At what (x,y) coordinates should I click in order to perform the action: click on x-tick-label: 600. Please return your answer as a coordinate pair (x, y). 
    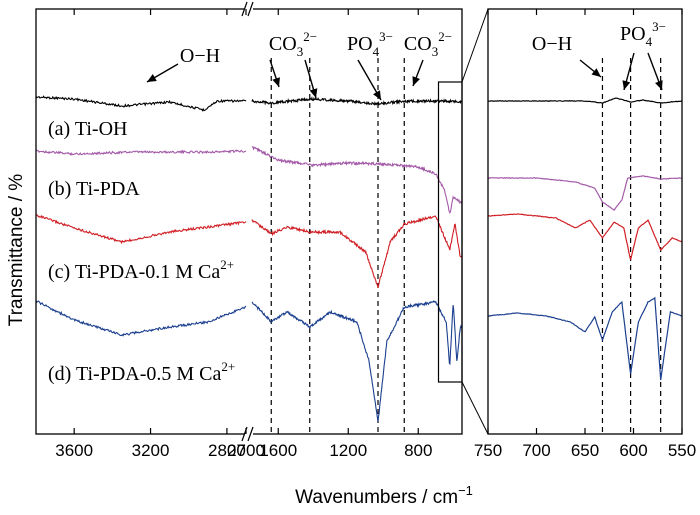
    Looking at the image, I should click on (633, 450).